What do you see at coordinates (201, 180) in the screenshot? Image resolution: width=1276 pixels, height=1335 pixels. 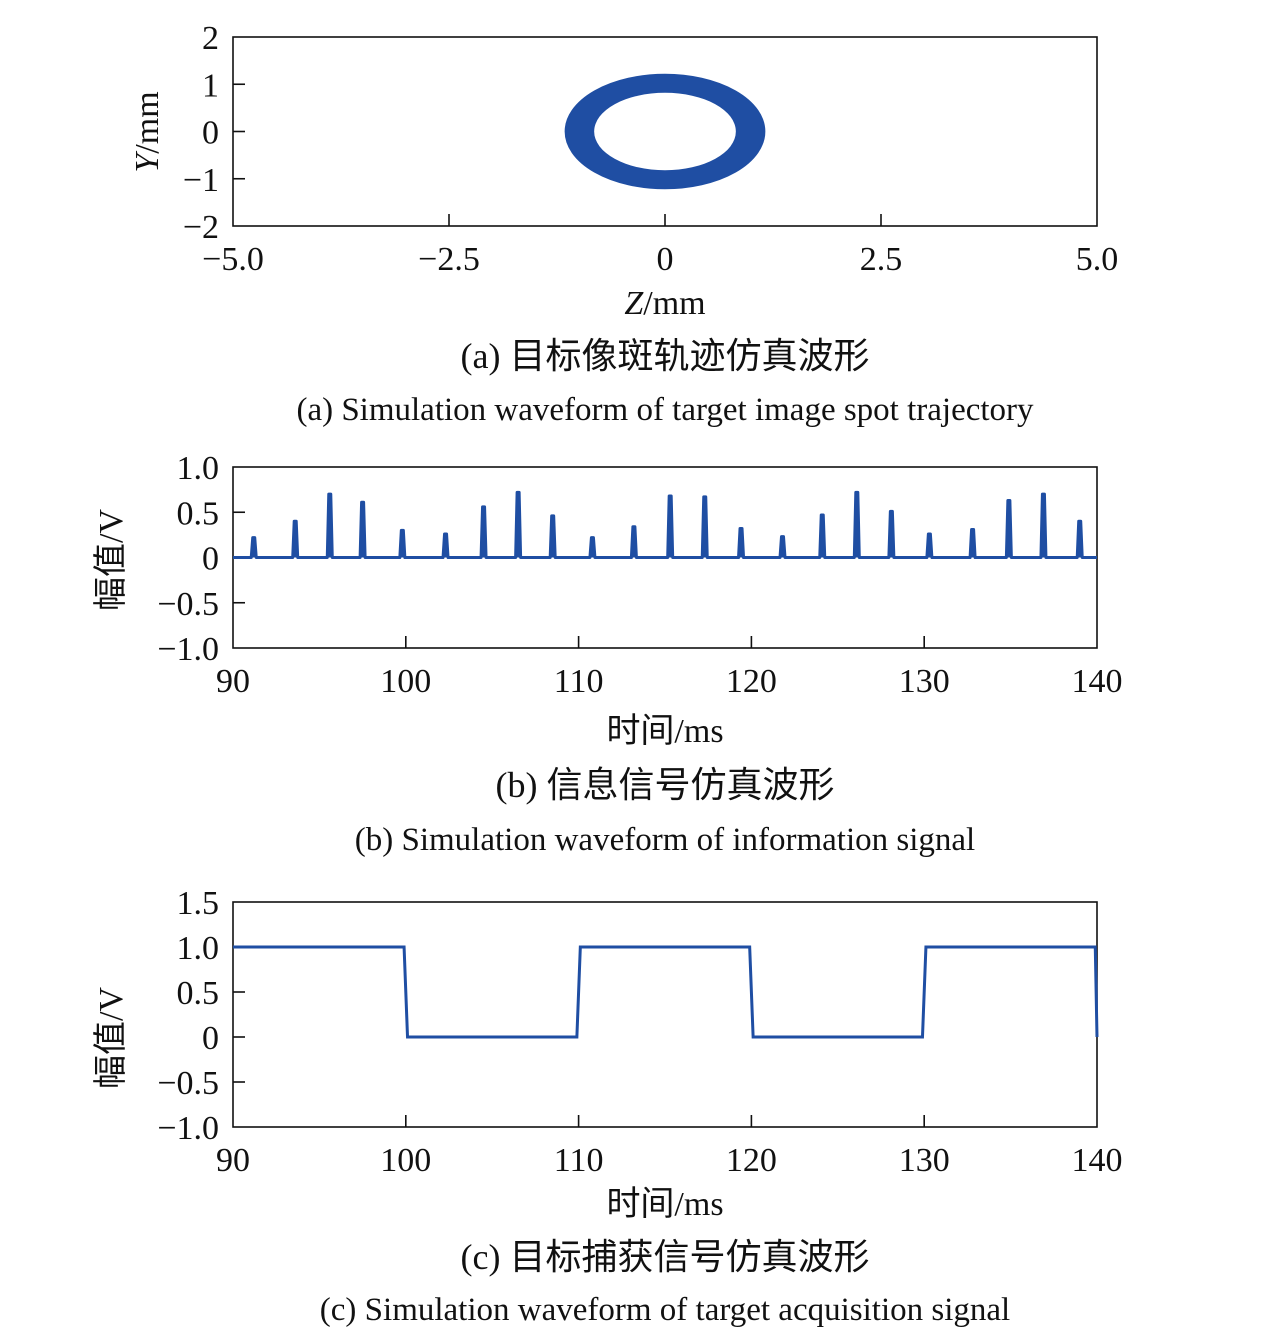 I see `panel-a-ytick-label: −1` at bounding box center [201, 180].